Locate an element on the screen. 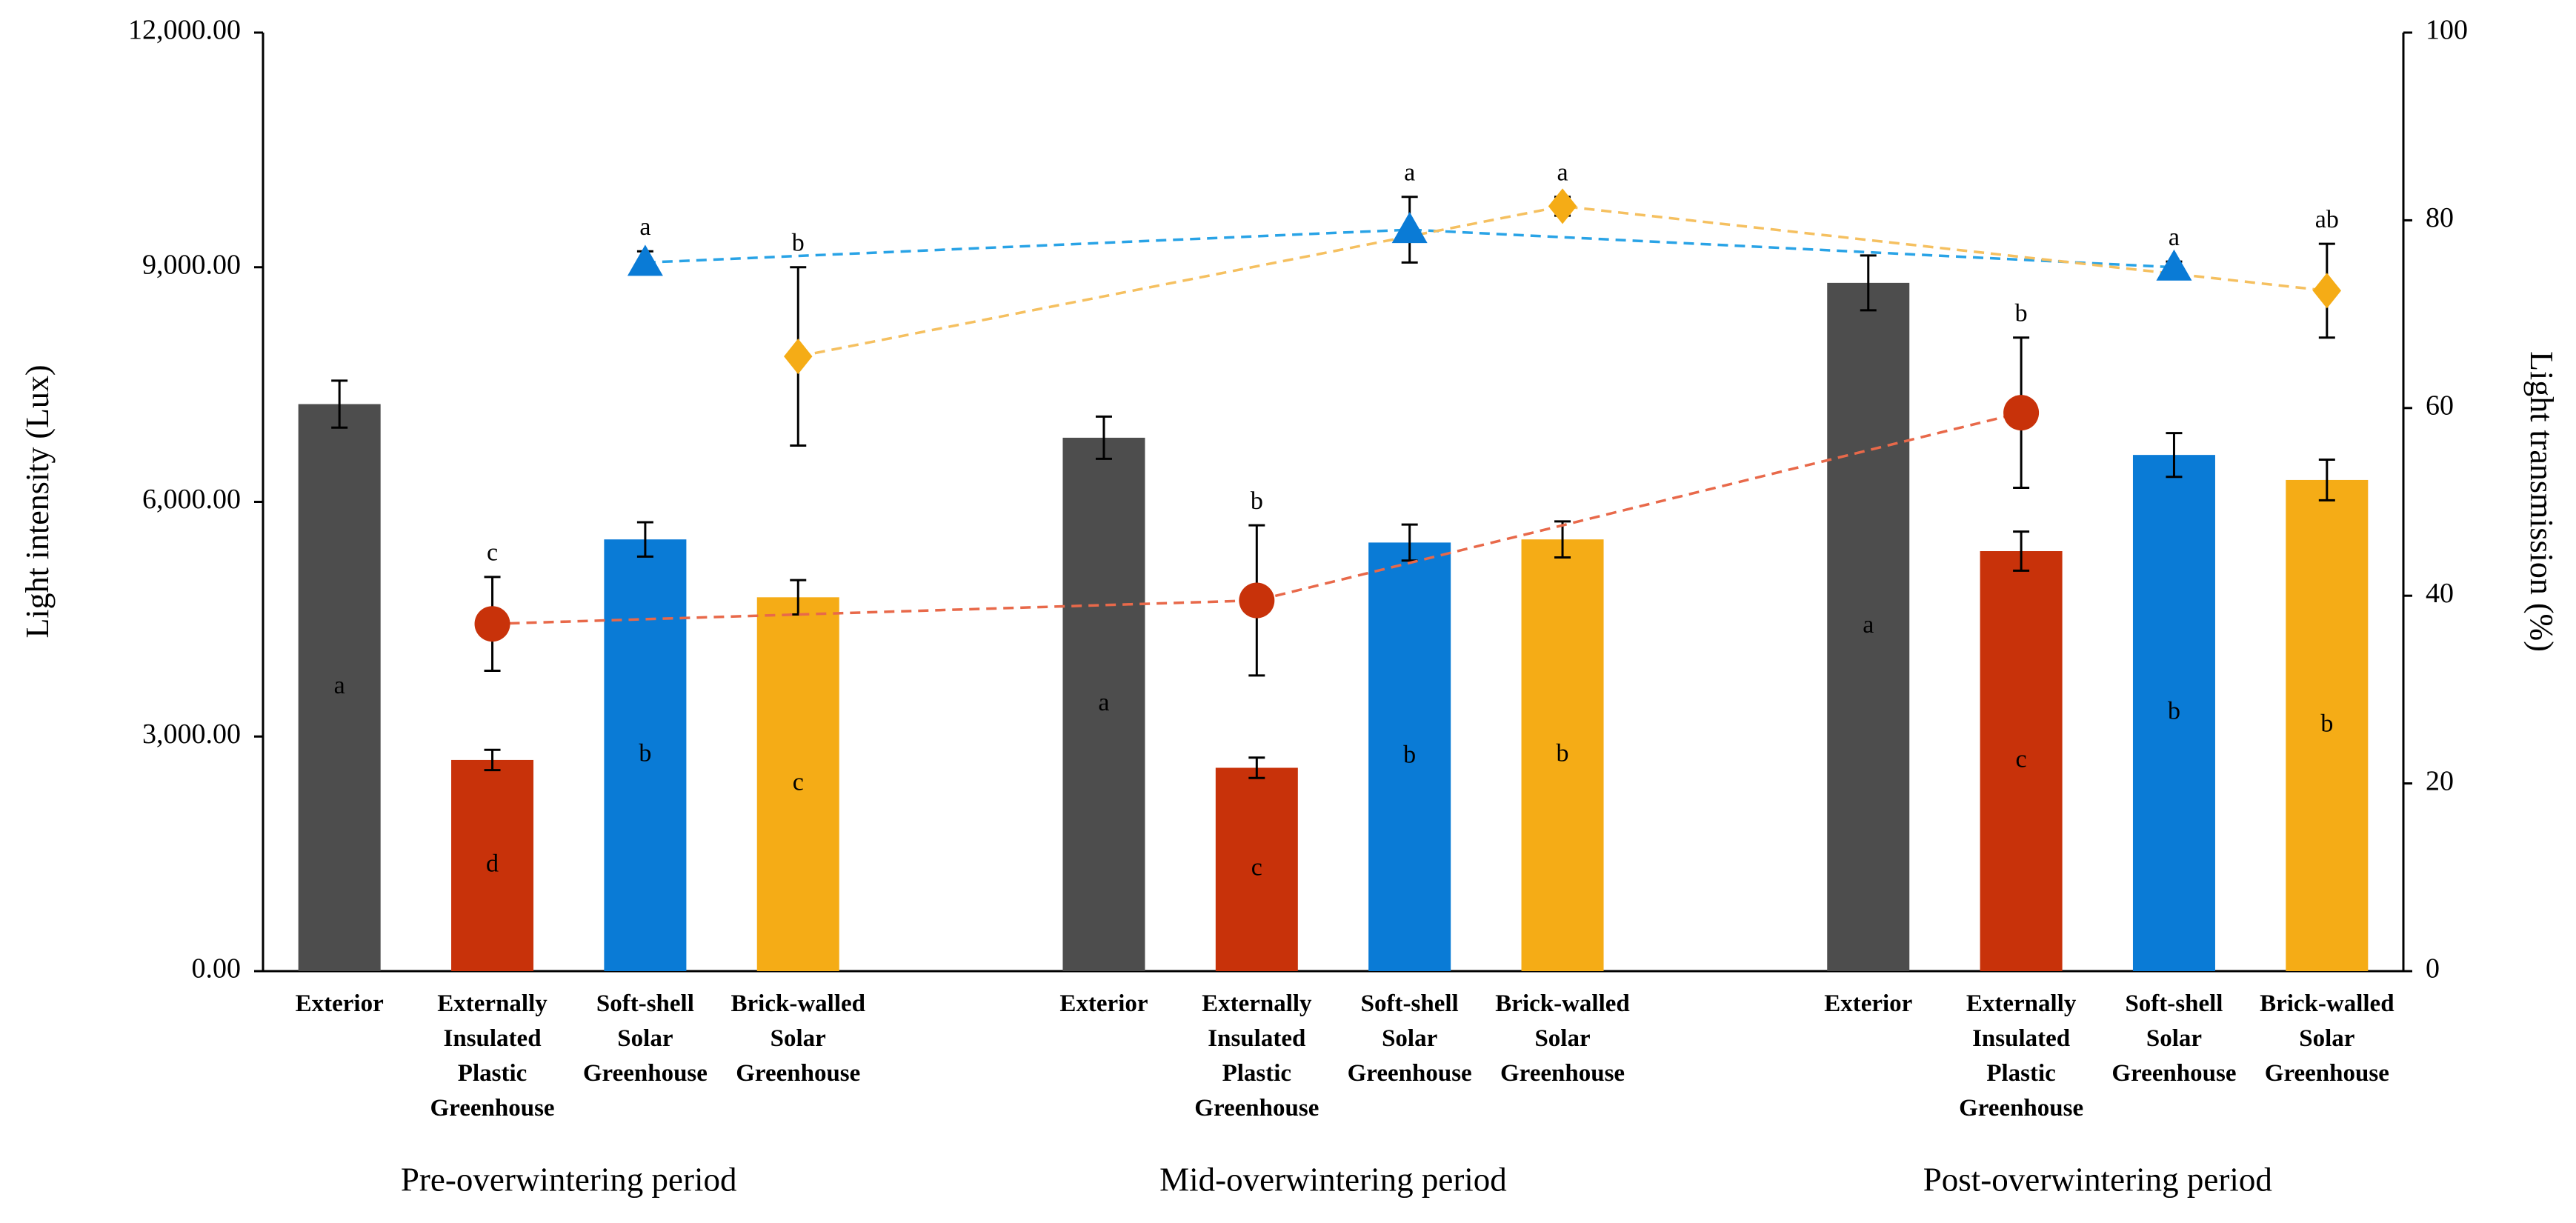  y2-tick-label: 60 is located at coordinates (2440, 406).